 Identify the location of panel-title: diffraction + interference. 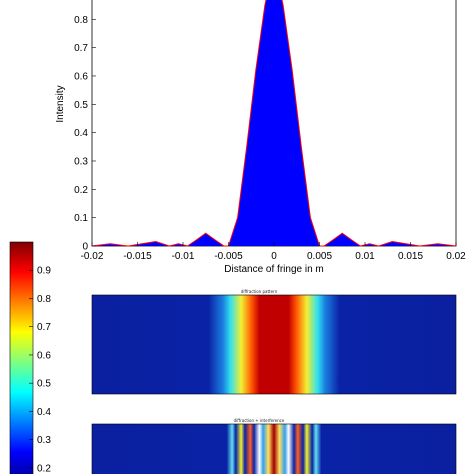
(259, 420).